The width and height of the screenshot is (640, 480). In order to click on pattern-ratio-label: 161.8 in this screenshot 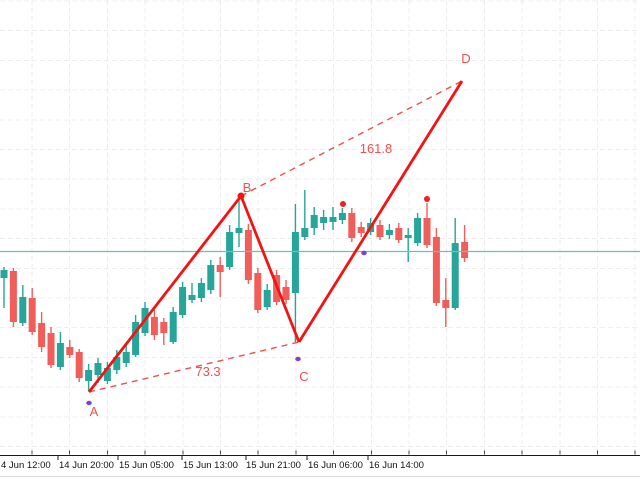, I will do `click(376, 148)`.